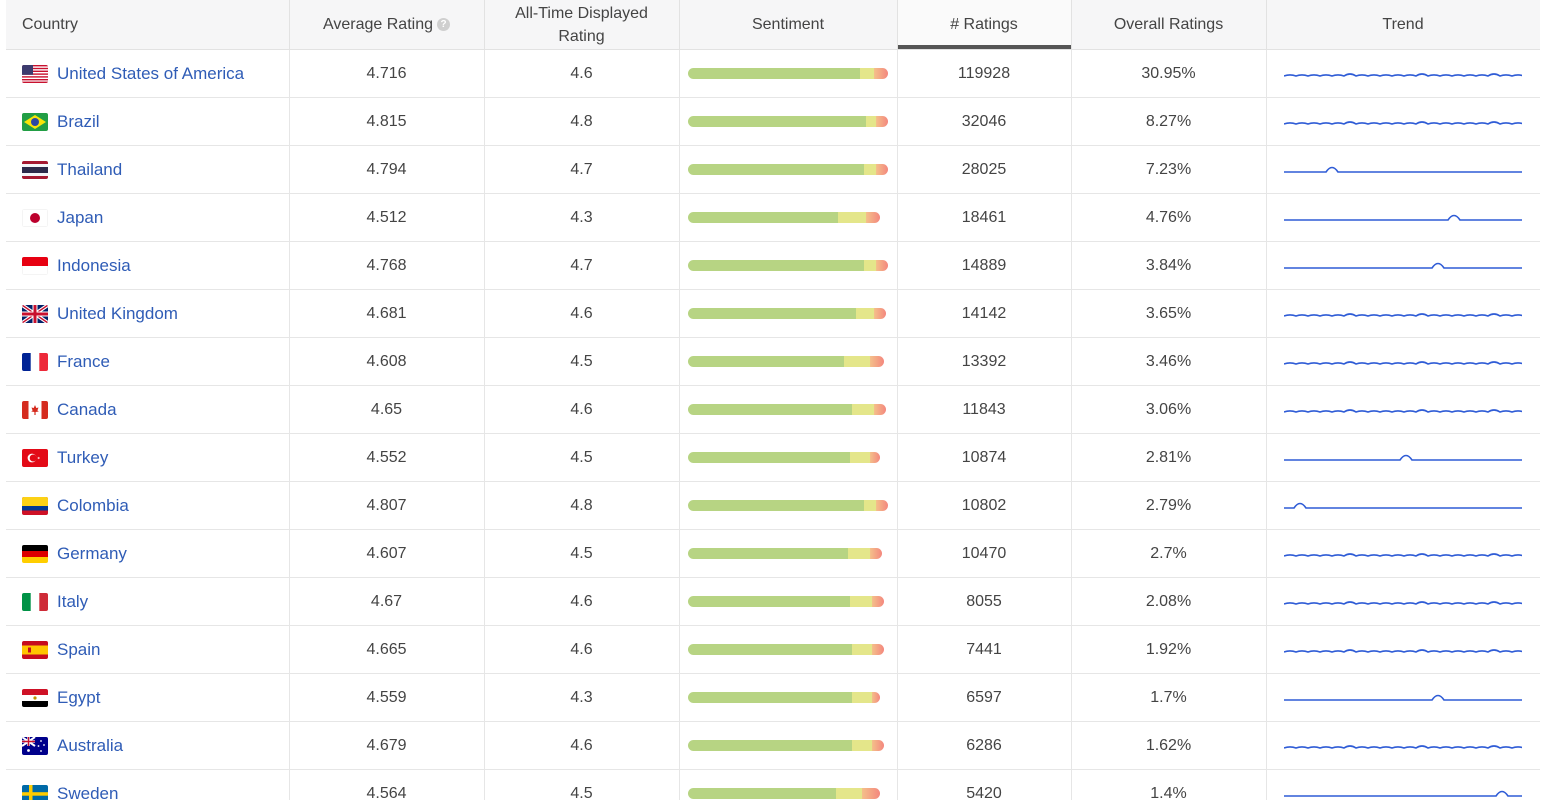 This screenshot has width=1546, height=800. I want to click on column-header-country: Country, so click(148, 25).